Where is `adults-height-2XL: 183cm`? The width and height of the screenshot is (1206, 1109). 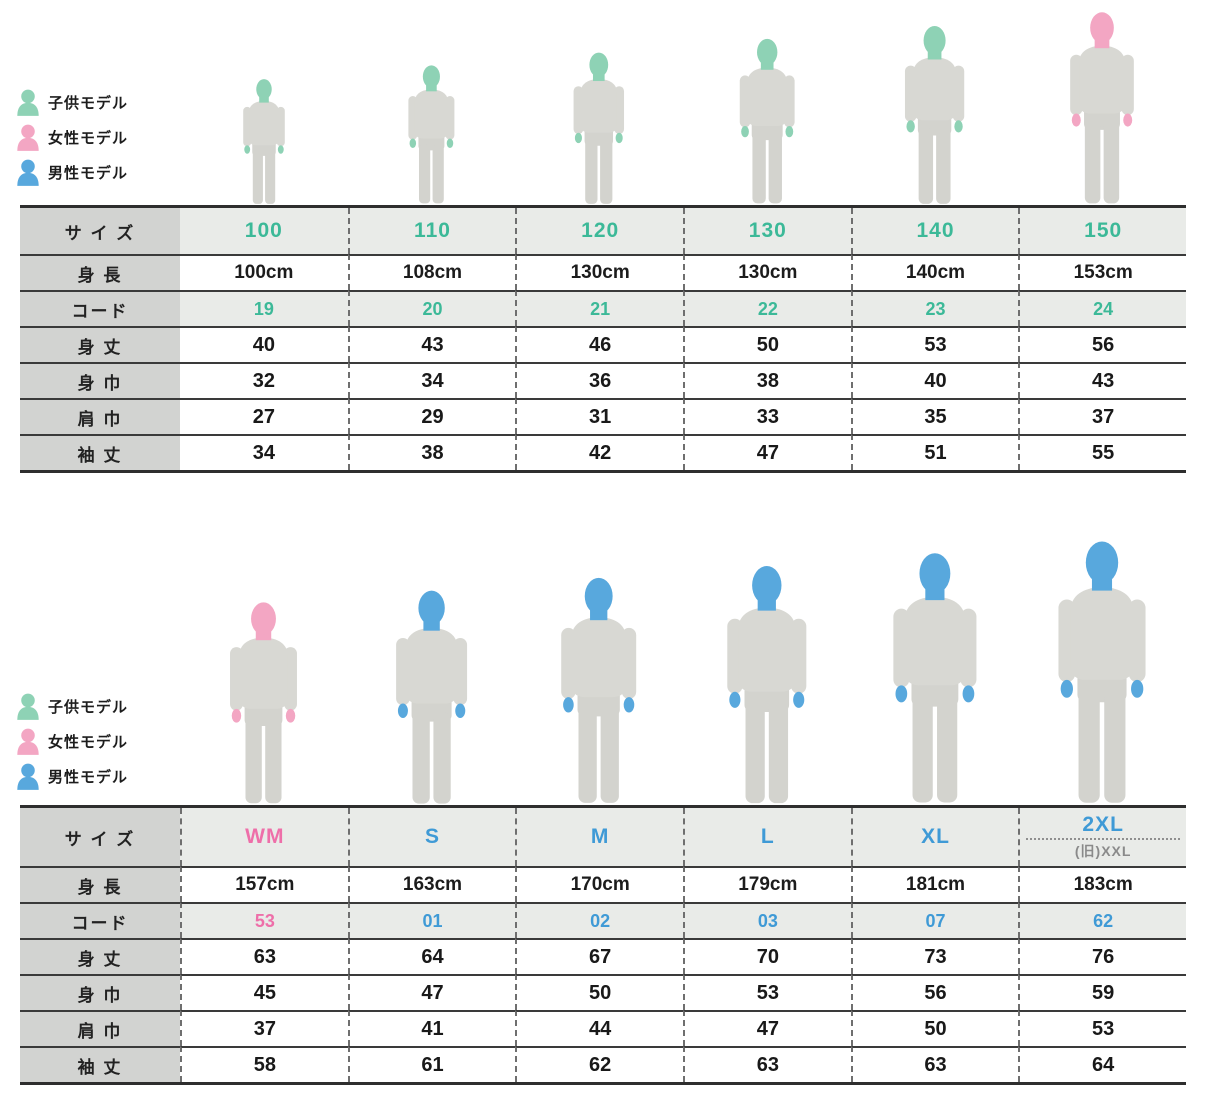 adults-height-2XL: 183cm is located at coordinates (1102, 884).